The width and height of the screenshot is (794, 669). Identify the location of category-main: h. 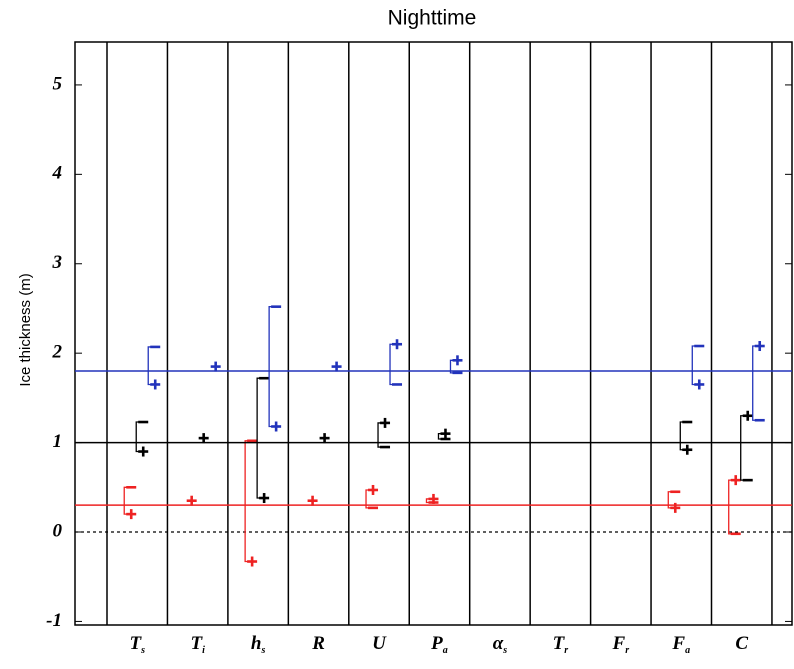
(256, 643).